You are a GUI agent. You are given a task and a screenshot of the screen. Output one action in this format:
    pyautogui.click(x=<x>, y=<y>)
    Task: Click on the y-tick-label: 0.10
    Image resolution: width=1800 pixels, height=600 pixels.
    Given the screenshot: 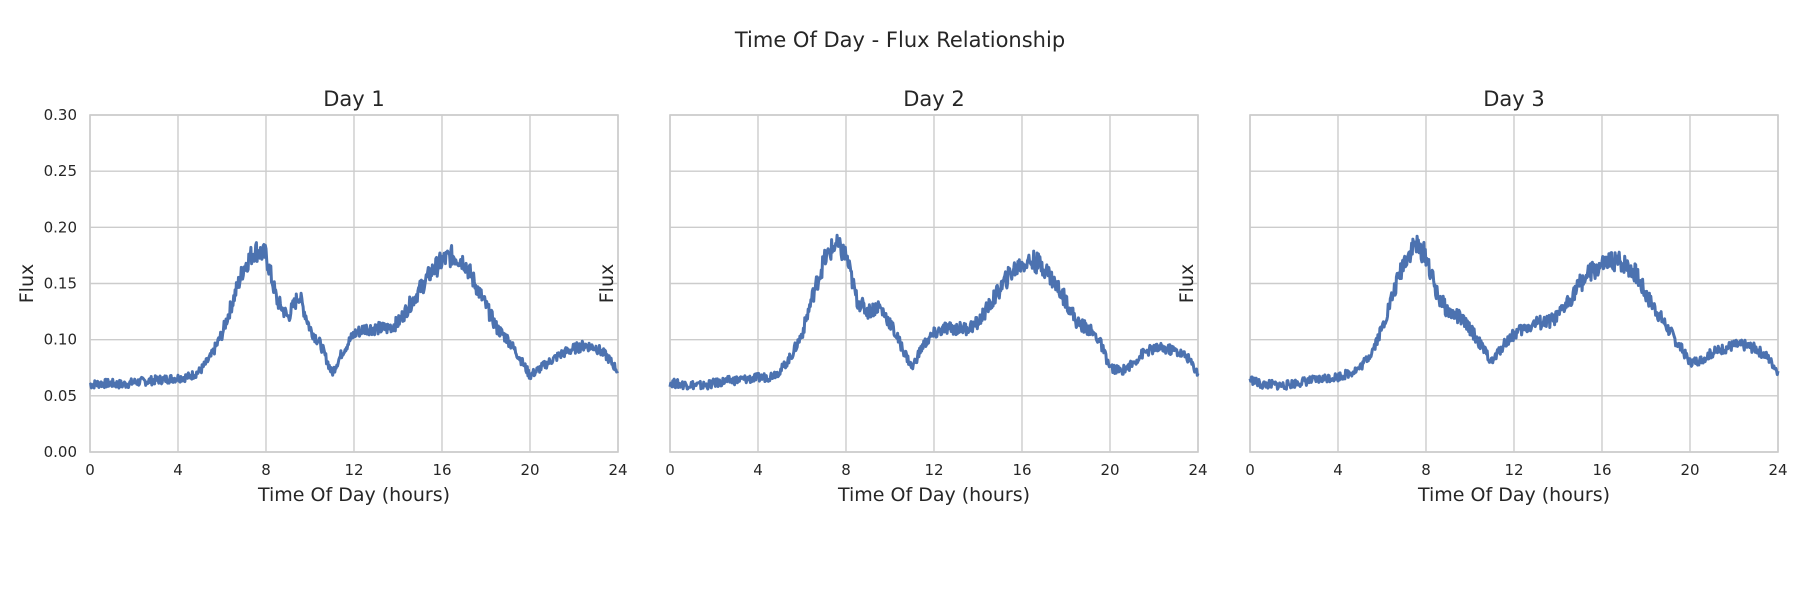 What is the action you would take?
    pyautogui.click(x=60, y=340)
    